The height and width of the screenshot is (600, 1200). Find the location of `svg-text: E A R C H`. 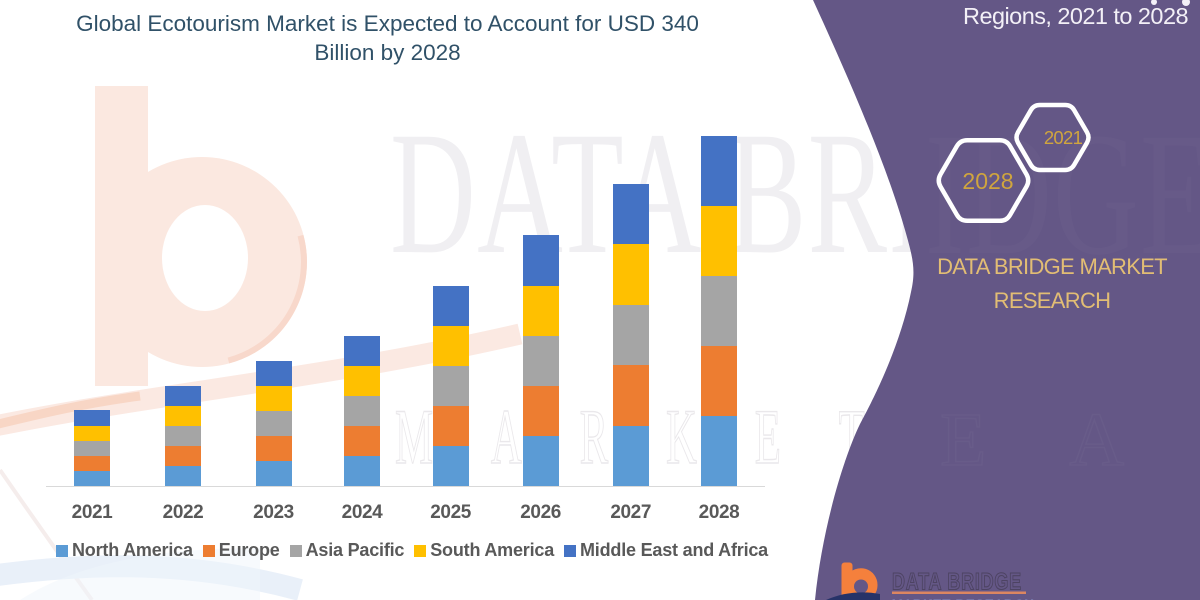

svg-text: E A R C H is located at coordinates (1070, 440).